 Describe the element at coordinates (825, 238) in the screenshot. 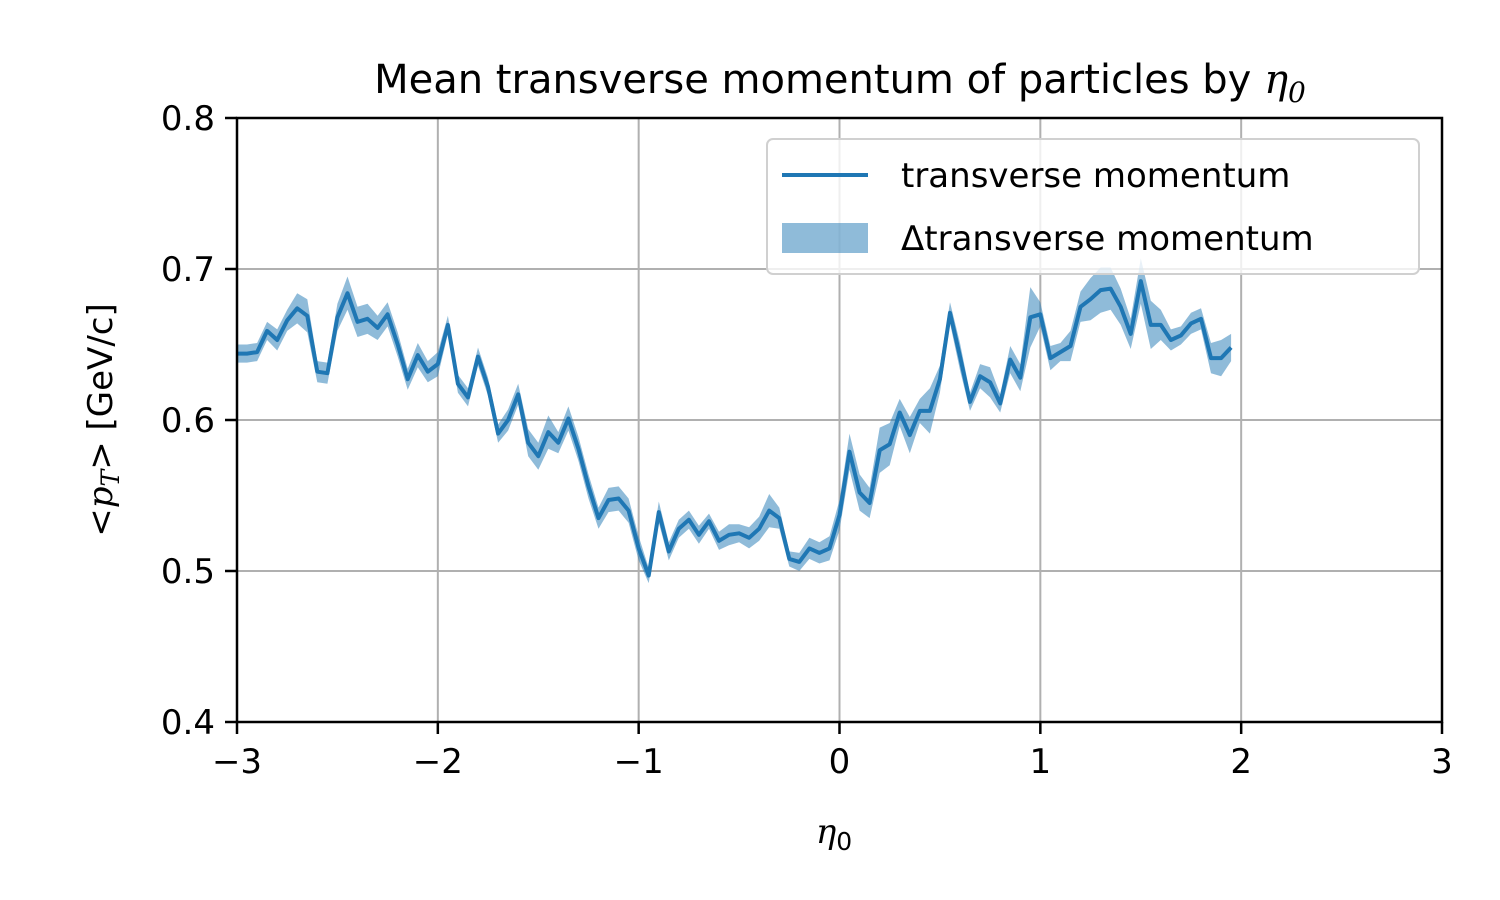

I see `legend-band-swatch` at that location.